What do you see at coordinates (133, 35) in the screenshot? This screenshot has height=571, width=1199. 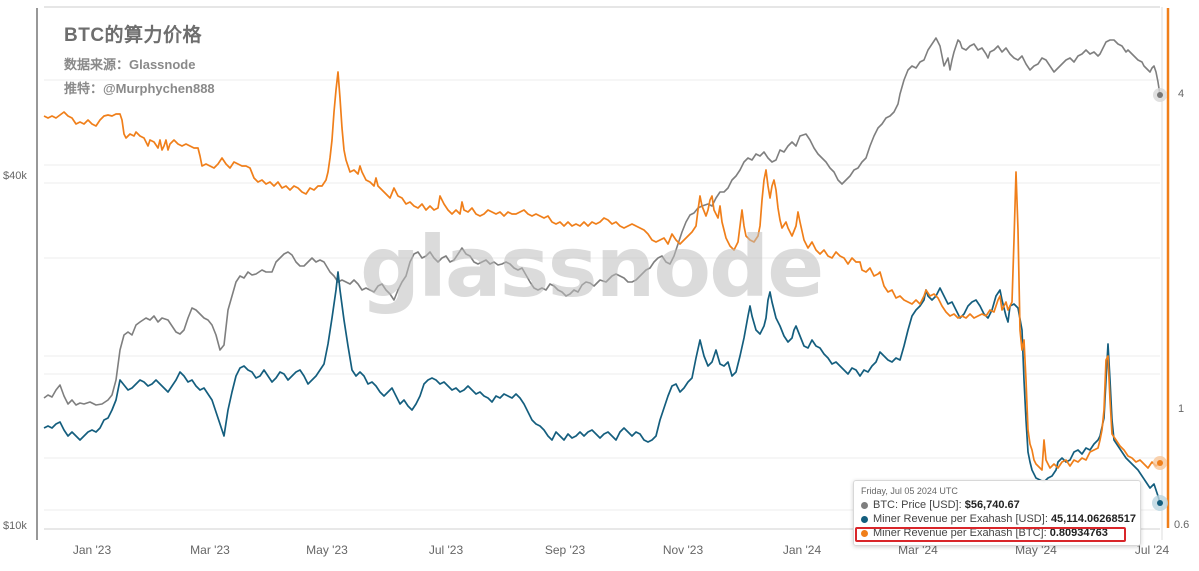 I see `chart-title: BTC的算力价格` at bounding box center [133, 35].